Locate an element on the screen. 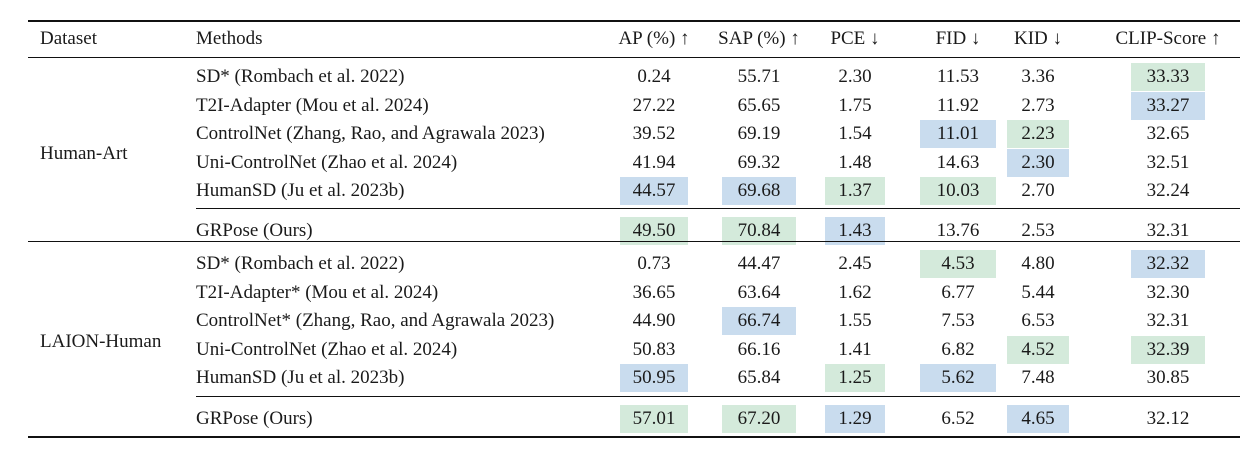 The image size is (1254, 462). metric-value: 66.74 is located at coordinates (759, 321).